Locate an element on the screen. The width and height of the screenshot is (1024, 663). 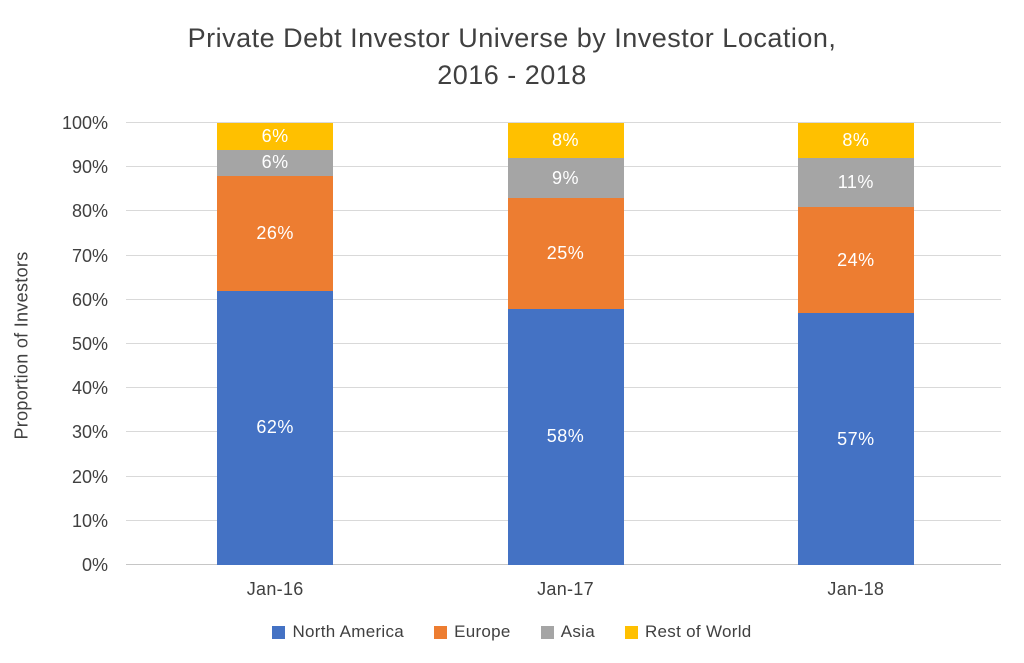
data-label: 11% is located at coordinates (855, 182).